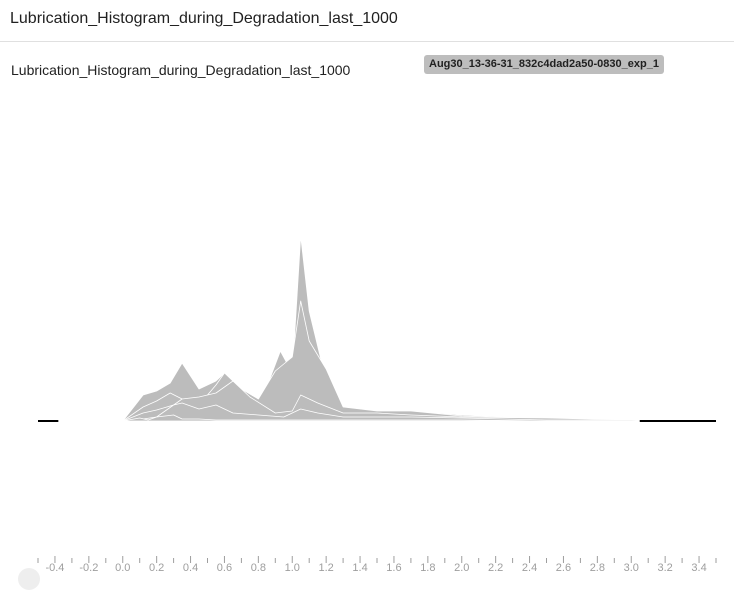  I want to click on x-tick-label: 2.6, so click(563, 568).